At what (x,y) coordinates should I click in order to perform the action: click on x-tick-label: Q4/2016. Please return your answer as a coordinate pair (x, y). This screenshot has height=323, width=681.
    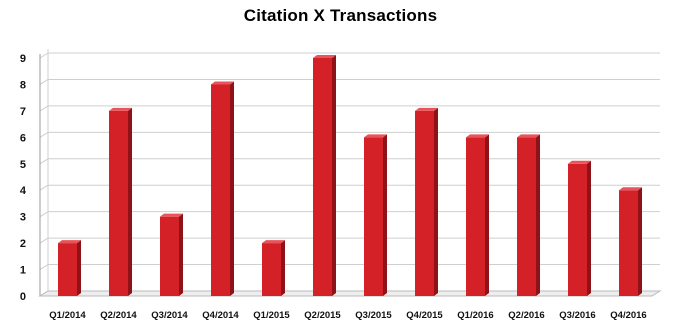
    Looking at the image, I should click on (628, 315).